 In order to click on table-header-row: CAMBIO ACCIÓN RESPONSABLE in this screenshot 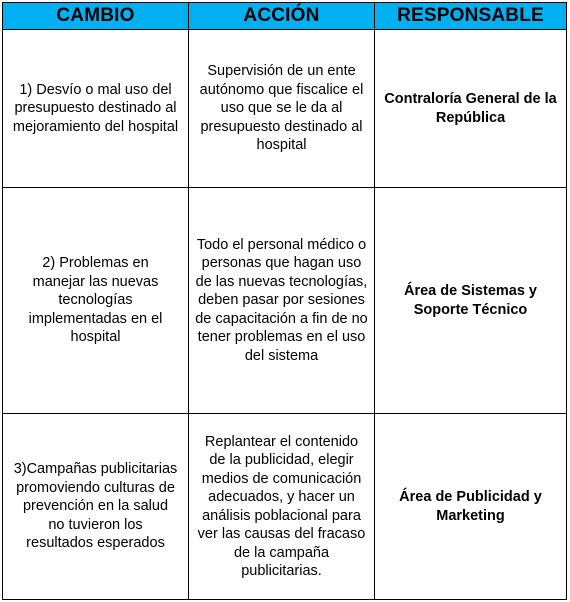, I will do `click(284, 16)`.